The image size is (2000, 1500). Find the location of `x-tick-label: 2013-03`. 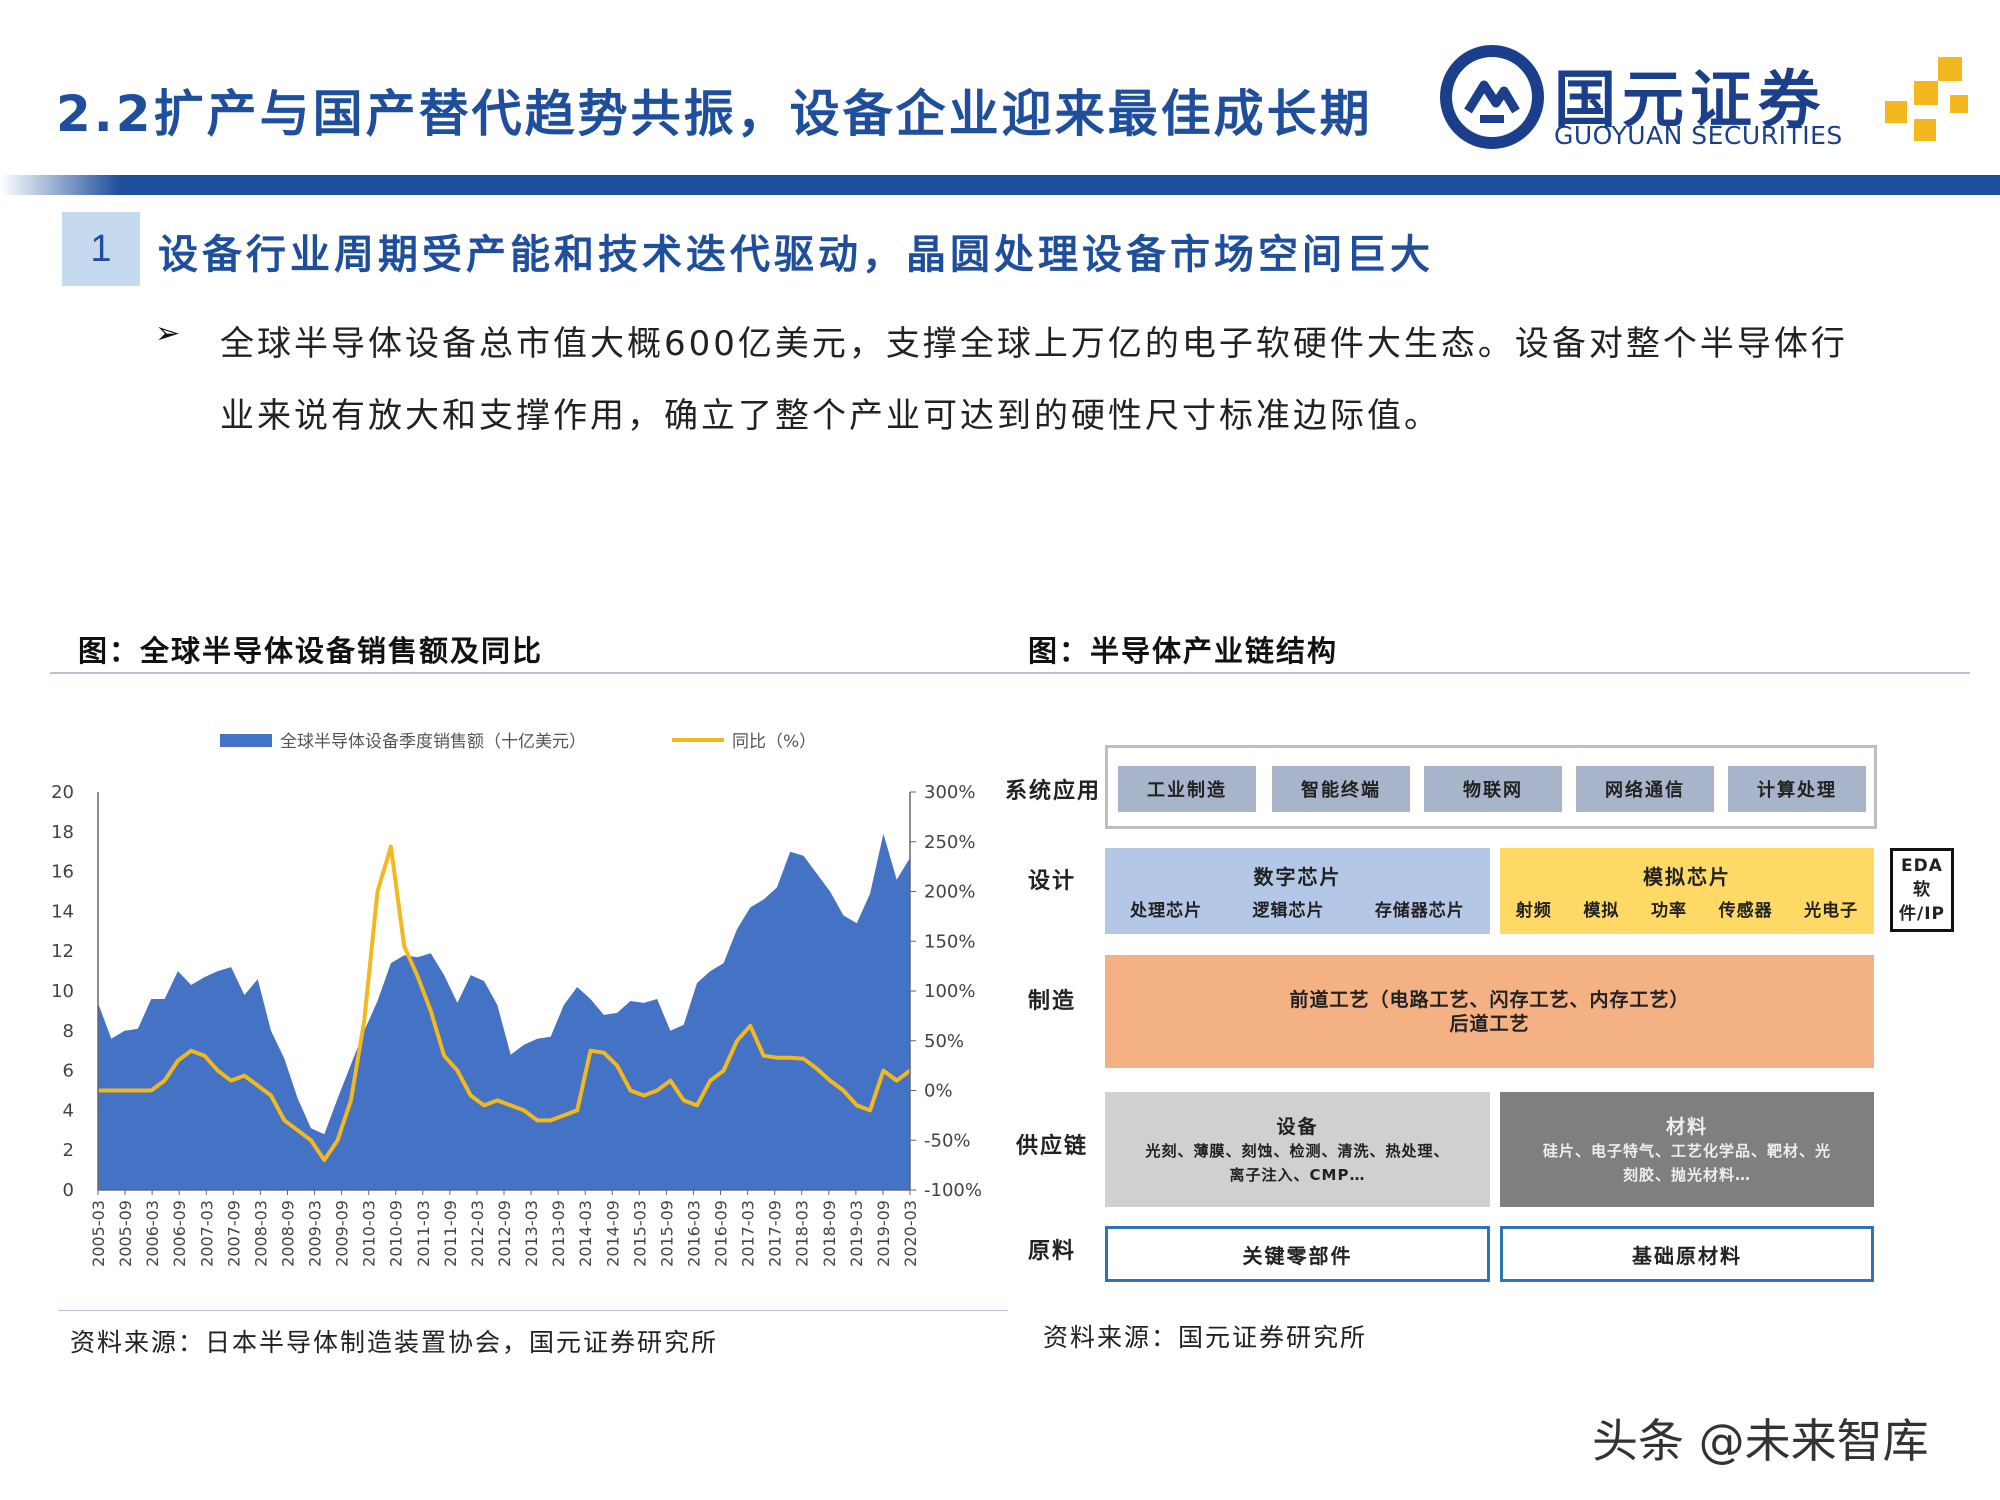

x-tick-label: 2013-03 is located at coordinates (531, 1233).